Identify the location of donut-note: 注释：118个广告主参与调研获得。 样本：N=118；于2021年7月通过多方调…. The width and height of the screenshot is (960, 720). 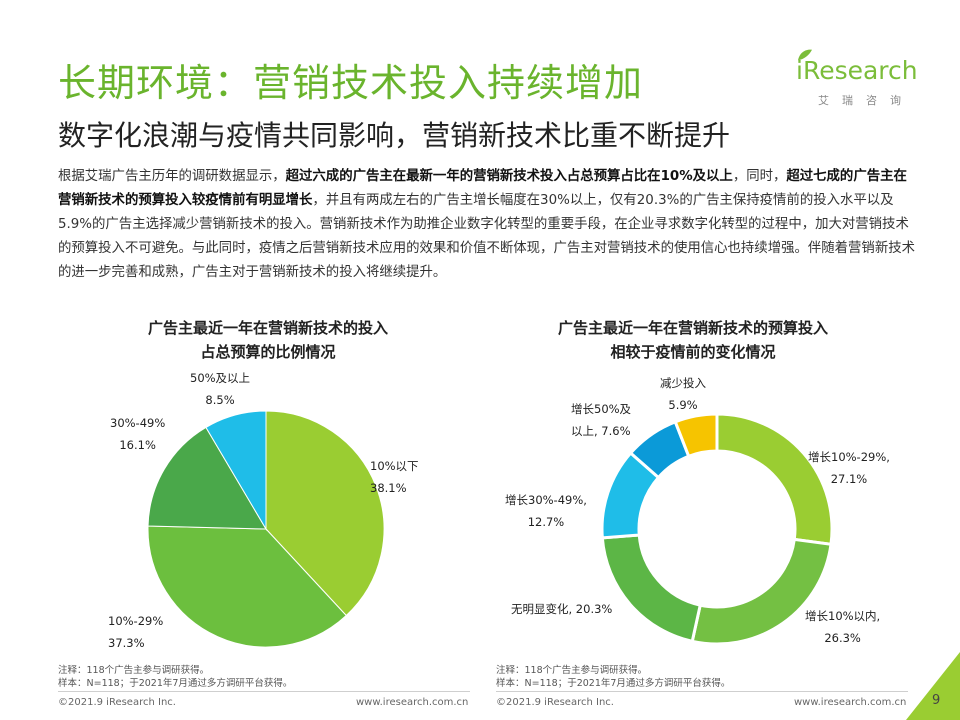
(613, 677).